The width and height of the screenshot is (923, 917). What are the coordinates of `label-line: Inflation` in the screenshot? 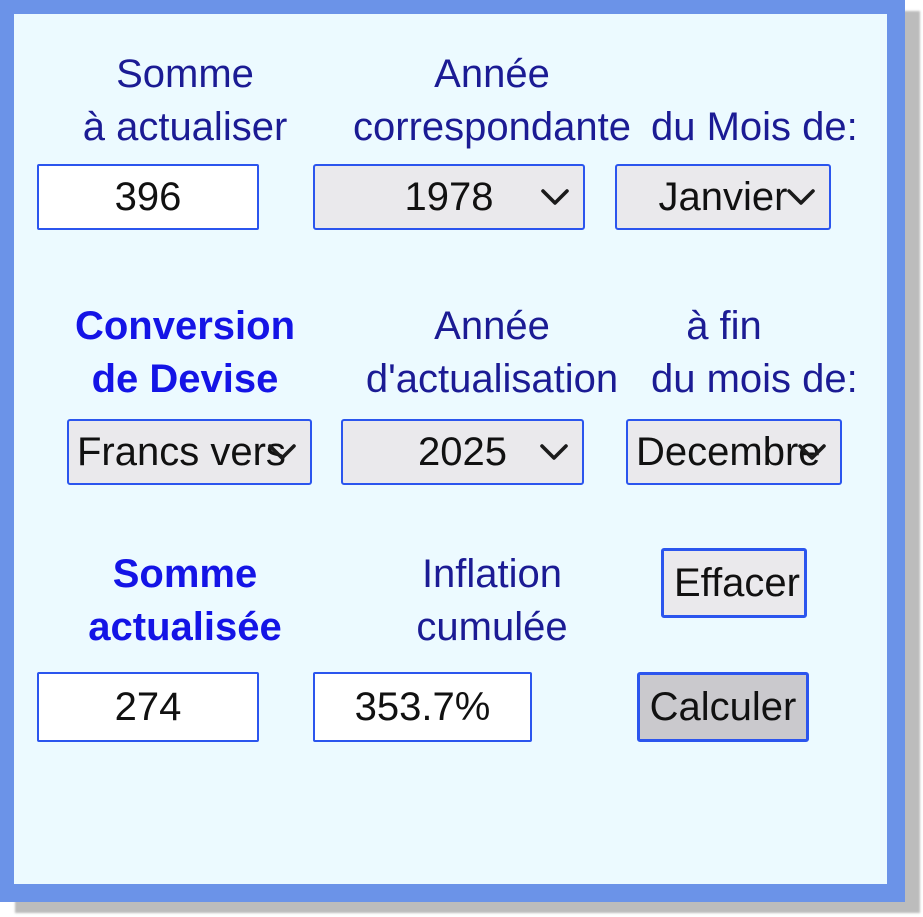 It's located at (492, 574).